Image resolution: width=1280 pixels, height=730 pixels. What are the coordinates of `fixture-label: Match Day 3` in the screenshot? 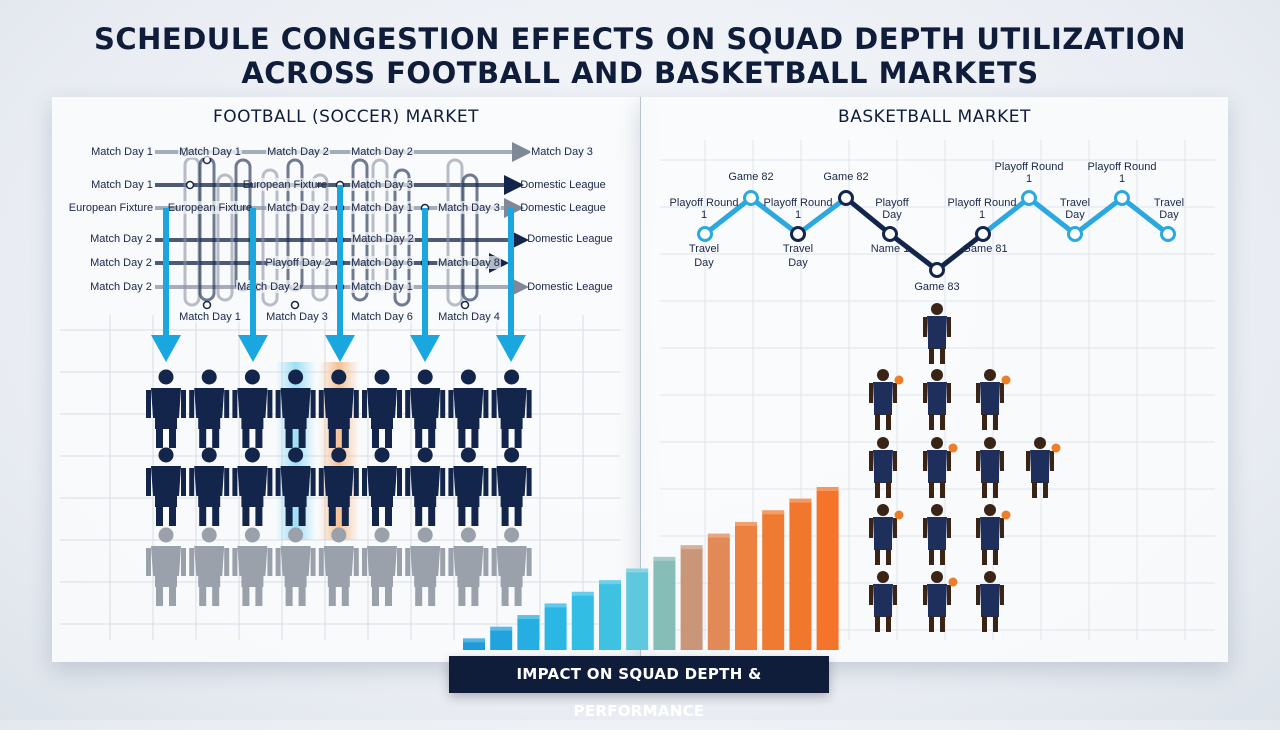 It's located at (382, 185).